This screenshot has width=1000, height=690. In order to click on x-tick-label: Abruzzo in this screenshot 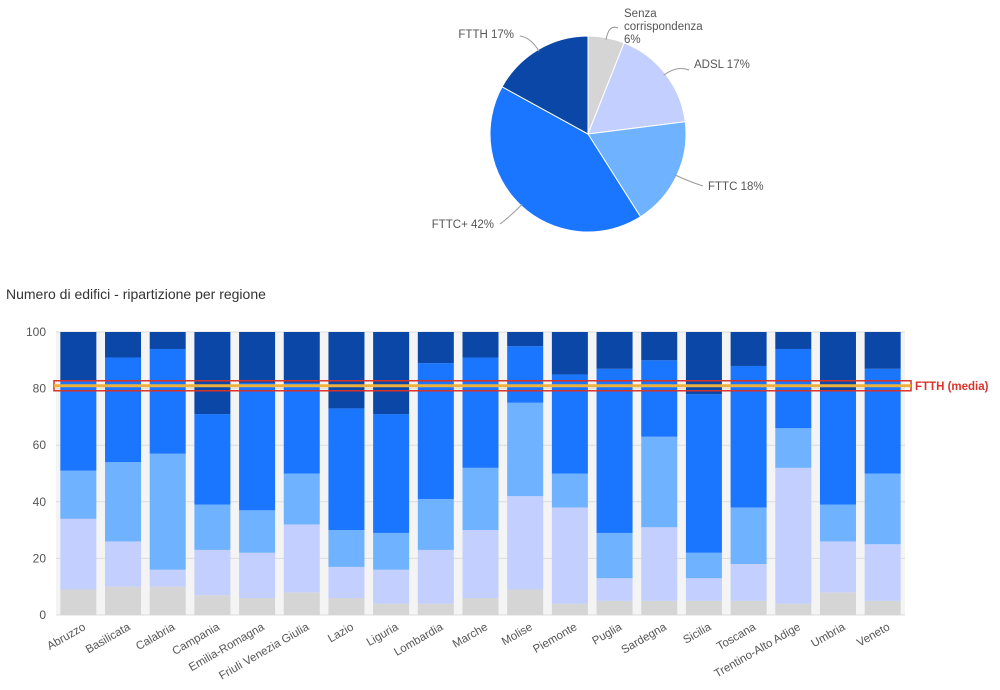, I will do `click(66, 636)`.